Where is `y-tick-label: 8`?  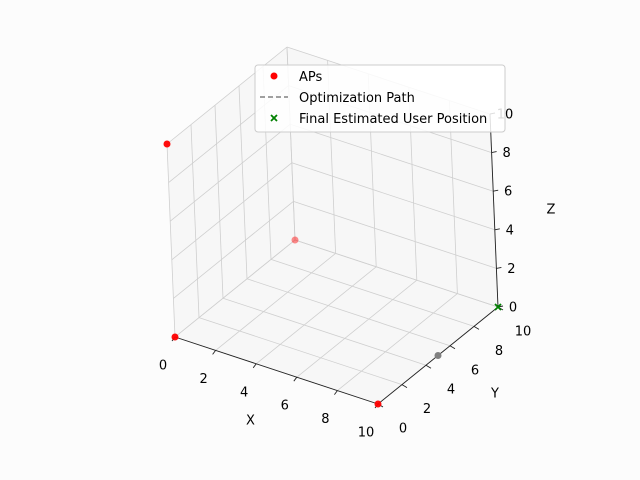
y-tick-label: 8 is located at coordinates (499, 351).